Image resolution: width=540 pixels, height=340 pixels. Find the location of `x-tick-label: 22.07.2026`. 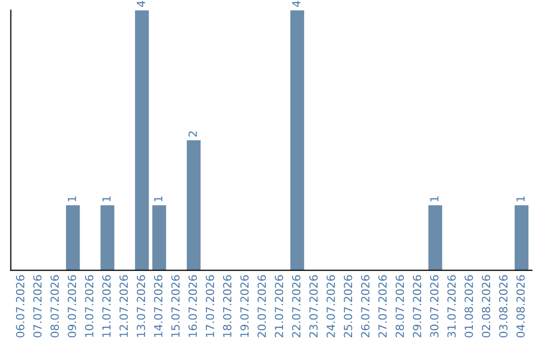

x-tick-label: 22.07.2026 is located at coordinates (296, 306).